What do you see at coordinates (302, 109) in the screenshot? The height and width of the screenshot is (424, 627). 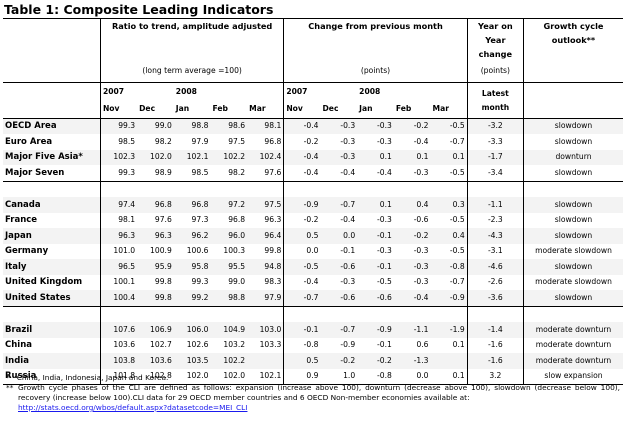 I see `month-header-change-0: Nov` at bounding box center [302, 109].